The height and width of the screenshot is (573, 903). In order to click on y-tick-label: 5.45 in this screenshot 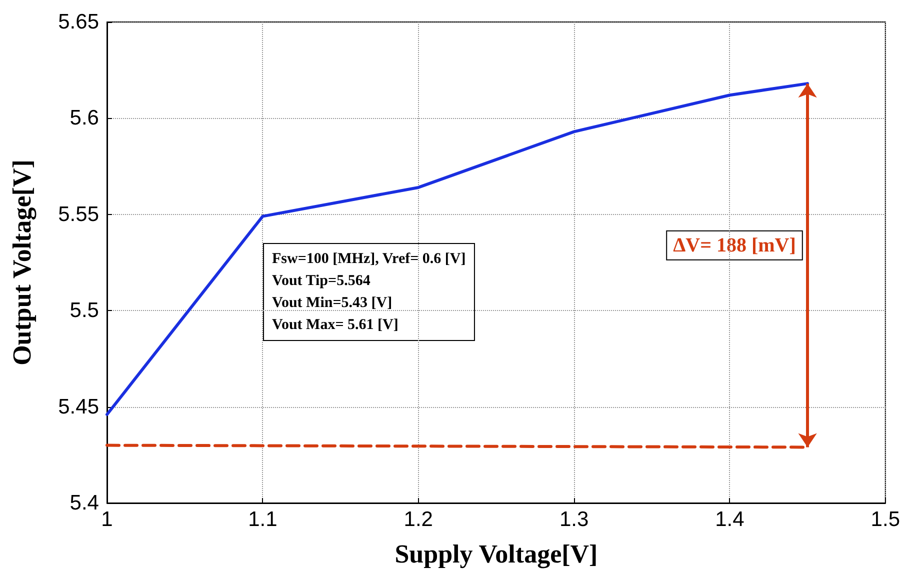, I will do `click(78, 406)`.